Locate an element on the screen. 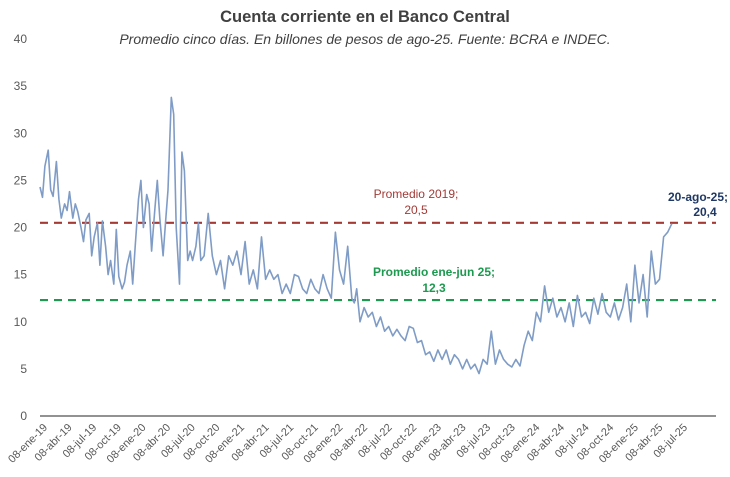 The height and width of the screenshot is (477, 730). y-tick-label: 0 is located at coordinates (23, 416).